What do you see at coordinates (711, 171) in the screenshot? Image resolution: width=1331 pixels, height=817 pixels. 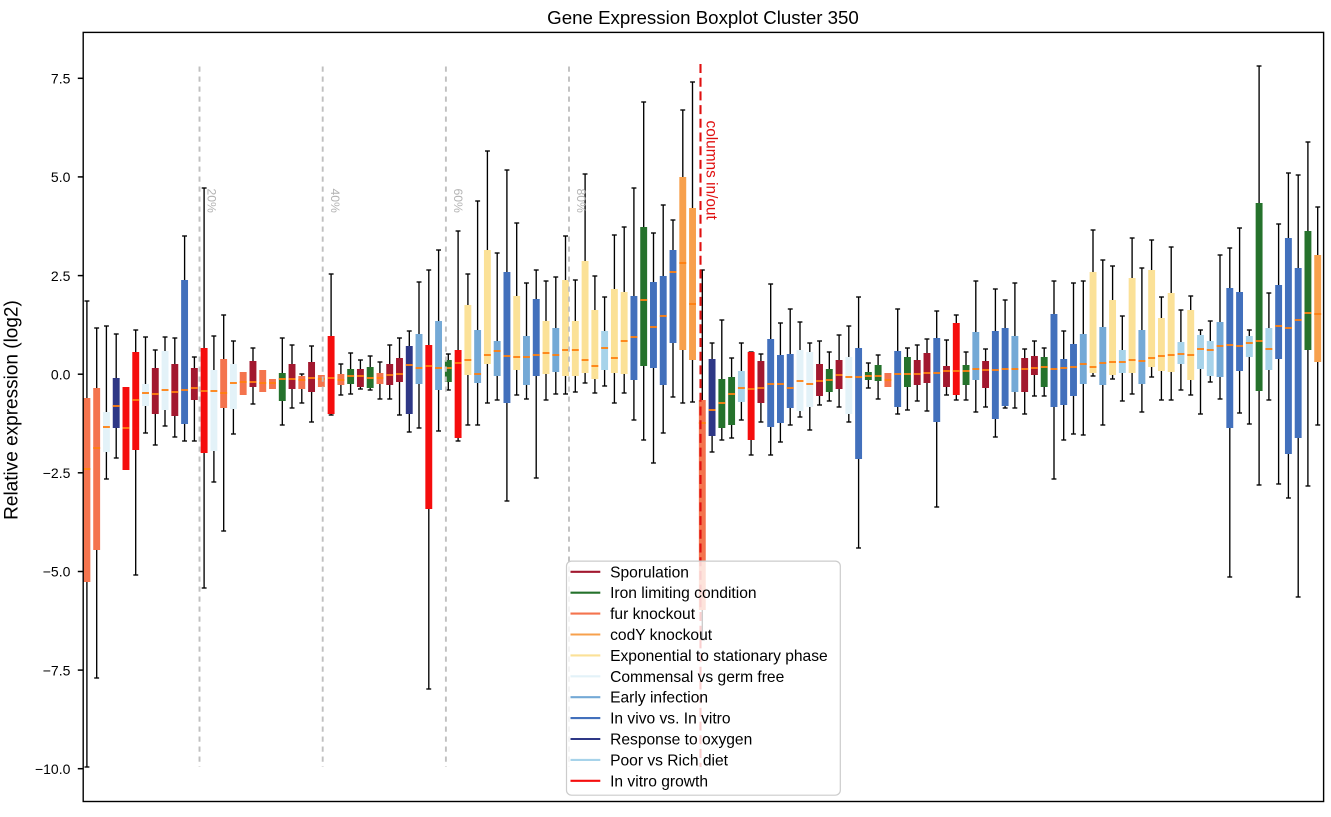 I see `svg-text: columns in/out` at bounding box center [711, 171].